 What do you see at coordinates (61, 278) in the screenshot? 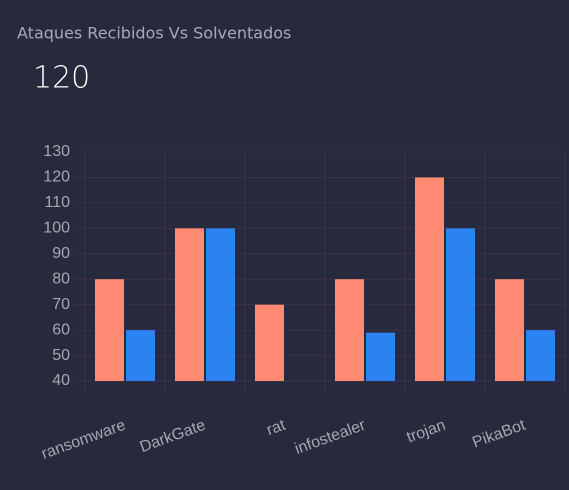
I see `y-tick-label: 80` at bounding box center [61, 278].